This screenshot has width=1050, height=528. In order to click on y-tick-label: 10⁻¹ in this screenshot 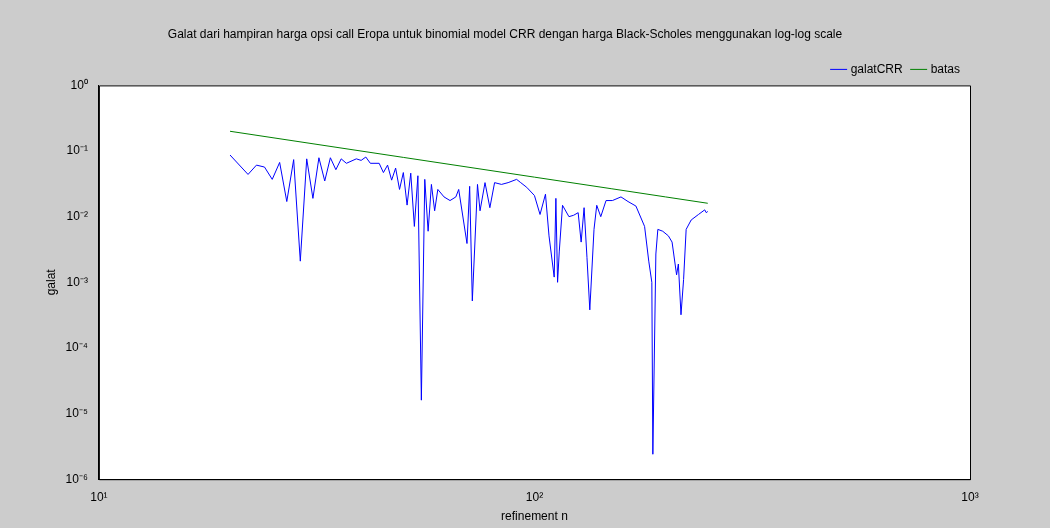, I will do `click(77, 150)`.